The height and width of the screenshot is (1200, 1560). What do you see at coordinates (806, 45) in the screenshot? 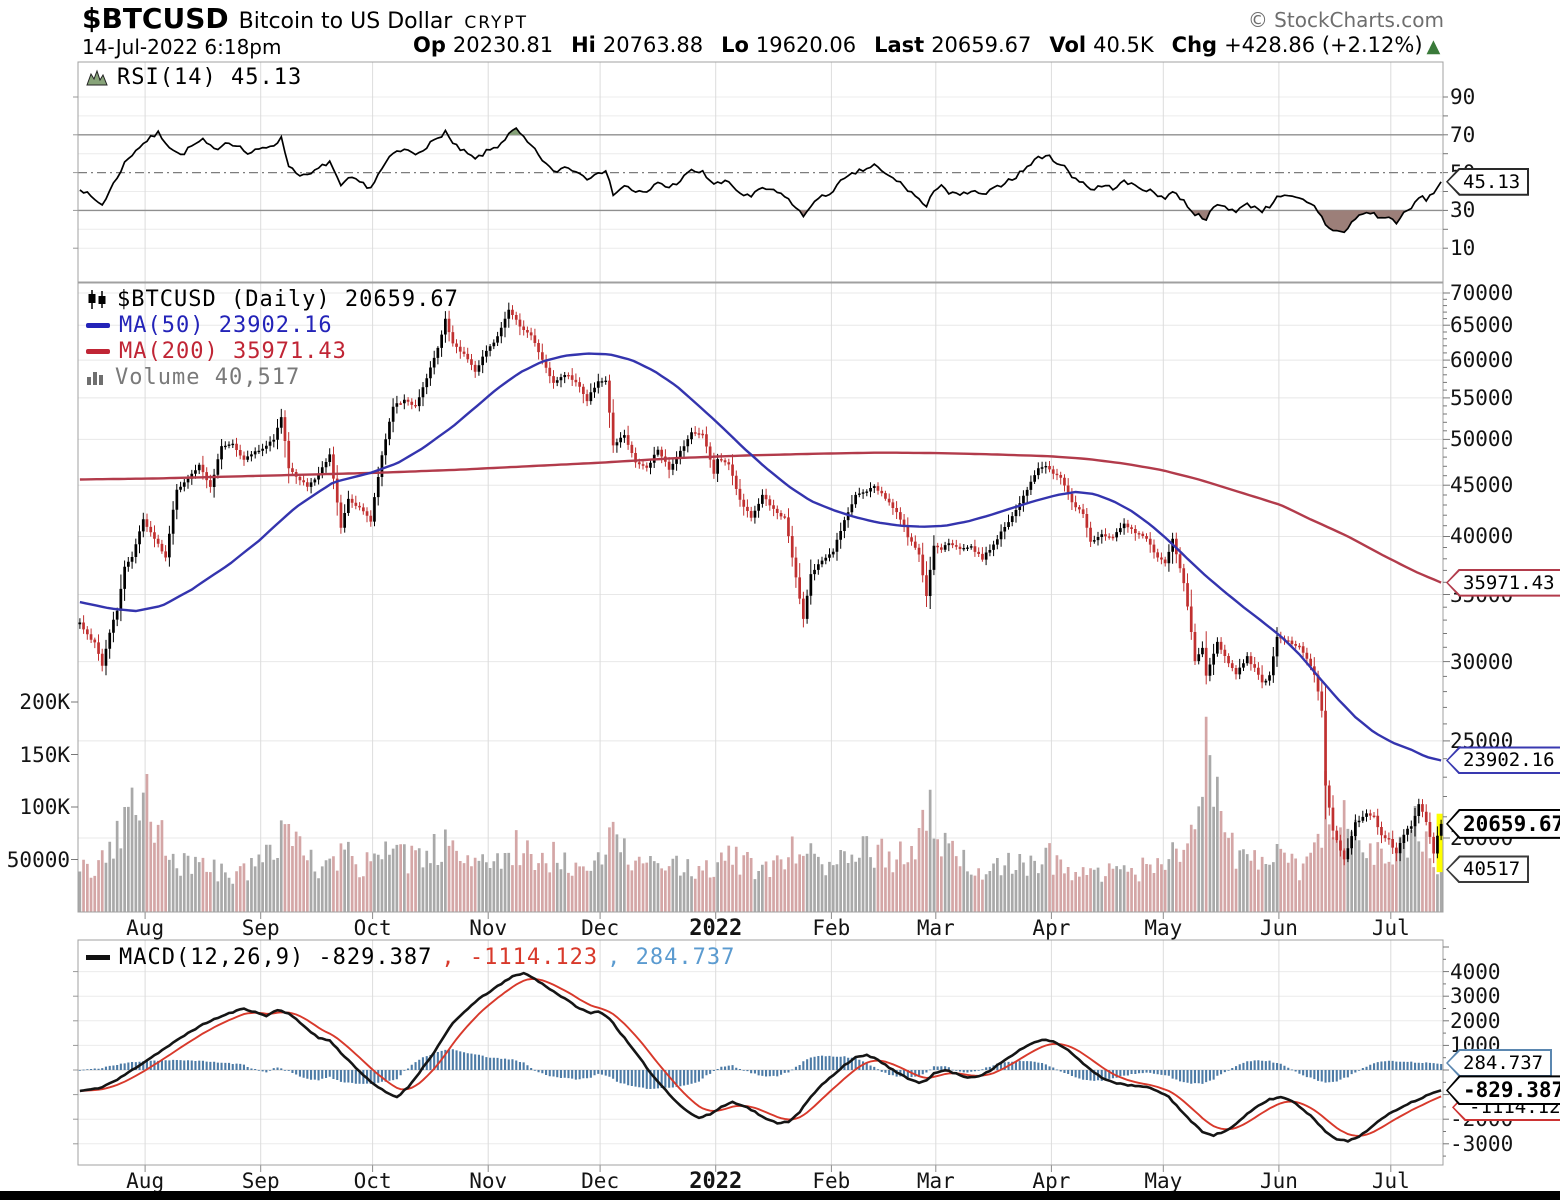
I see `low-value: 19620.06` at bounding box center [806, 45].